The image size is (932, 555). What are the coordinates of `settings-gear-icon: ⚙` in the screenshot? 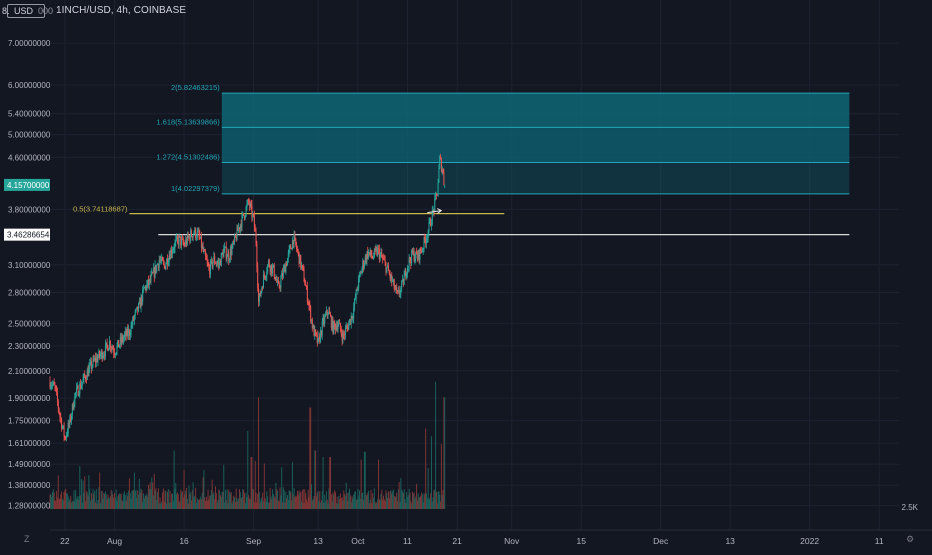 It's located at (910, 539).